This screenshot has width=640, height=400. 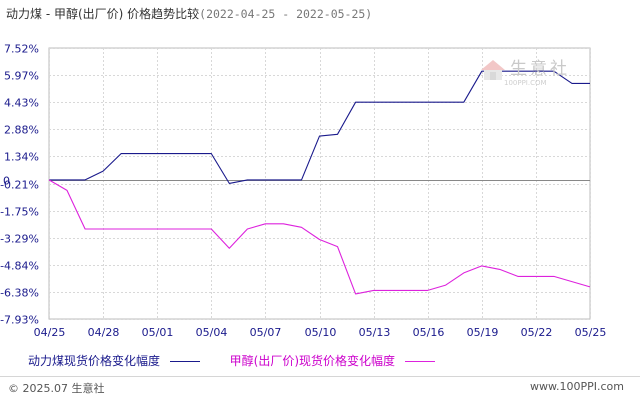 What do you see at coordinates (56, 388) in the screenshot?
I see `footer-copyright: © 2025.07 生意社` at bounding box center [56, 388].